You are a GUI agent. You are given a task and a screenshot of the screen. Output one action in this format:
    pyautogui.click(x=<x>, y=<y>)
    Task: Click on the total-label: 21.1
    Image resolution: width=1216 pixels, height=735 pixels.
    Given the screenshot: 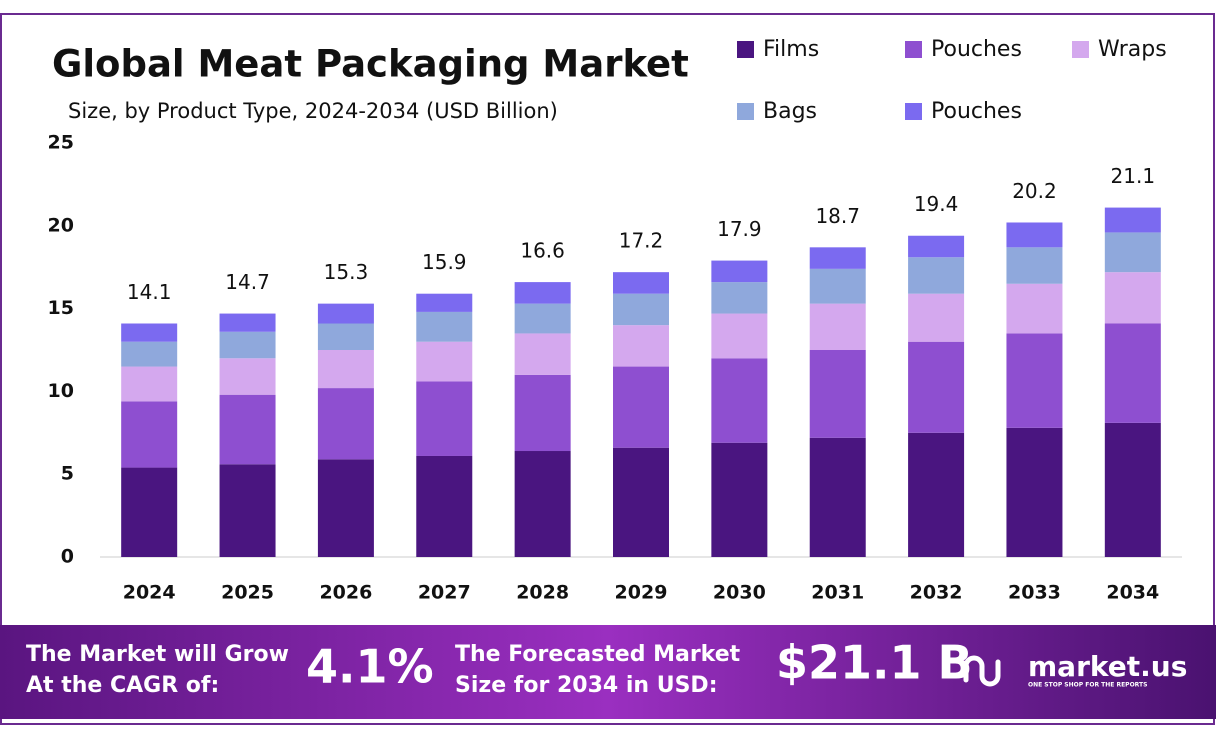 What is the action you would take?
    pyautogui.click(x=1133, y=176)
    